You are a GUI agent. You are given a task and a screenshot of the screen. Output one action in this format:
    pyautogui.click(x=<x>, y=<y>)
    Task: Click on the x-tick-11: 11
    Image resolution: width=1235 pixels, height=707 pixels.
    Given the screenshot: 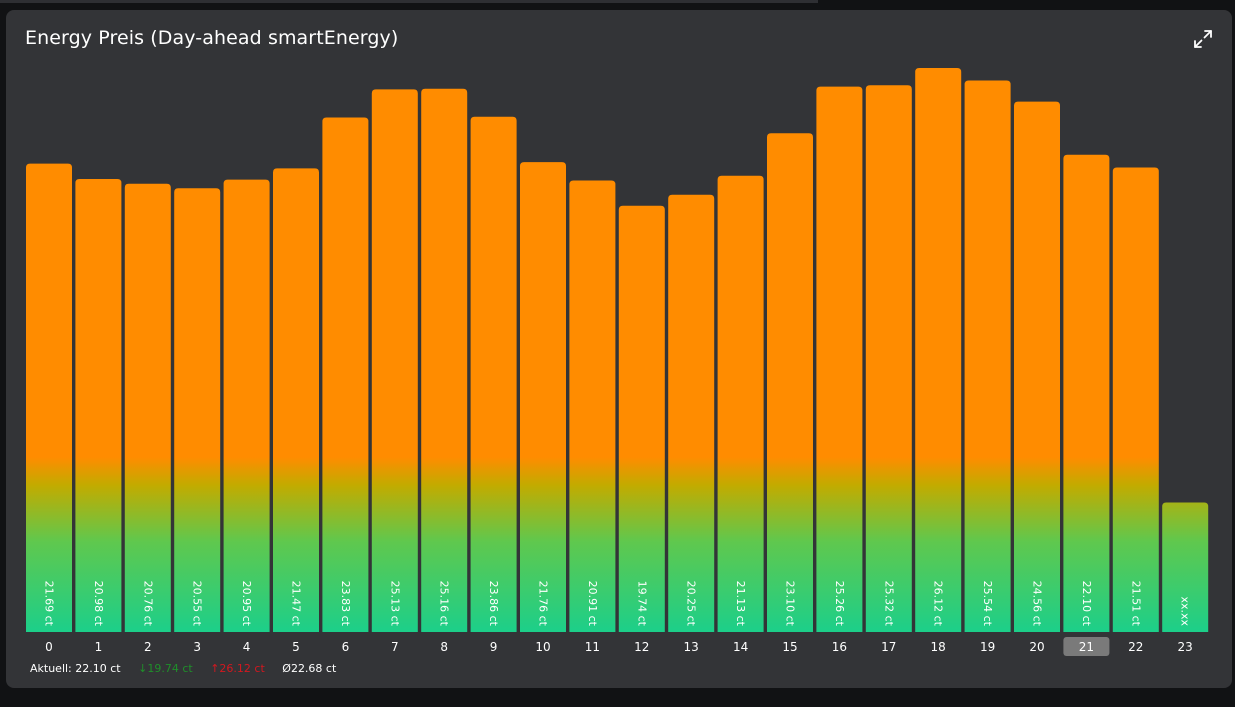 What is the action you would take?
    pyautogui.click(x=592, y=647)
    